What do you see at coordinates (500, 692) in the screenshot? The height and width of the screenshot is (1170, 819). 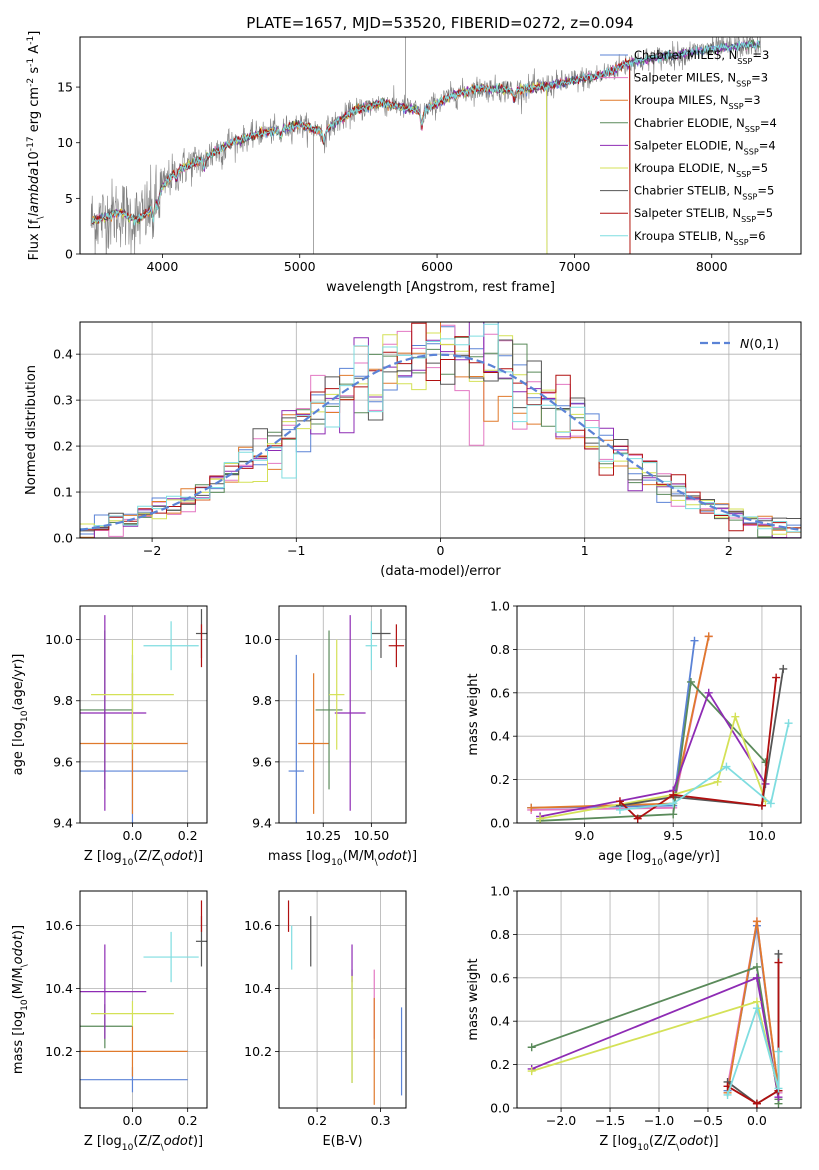 I see `weight-age-panel-ytick-label: 0.6` at bounding box center [500, 692].